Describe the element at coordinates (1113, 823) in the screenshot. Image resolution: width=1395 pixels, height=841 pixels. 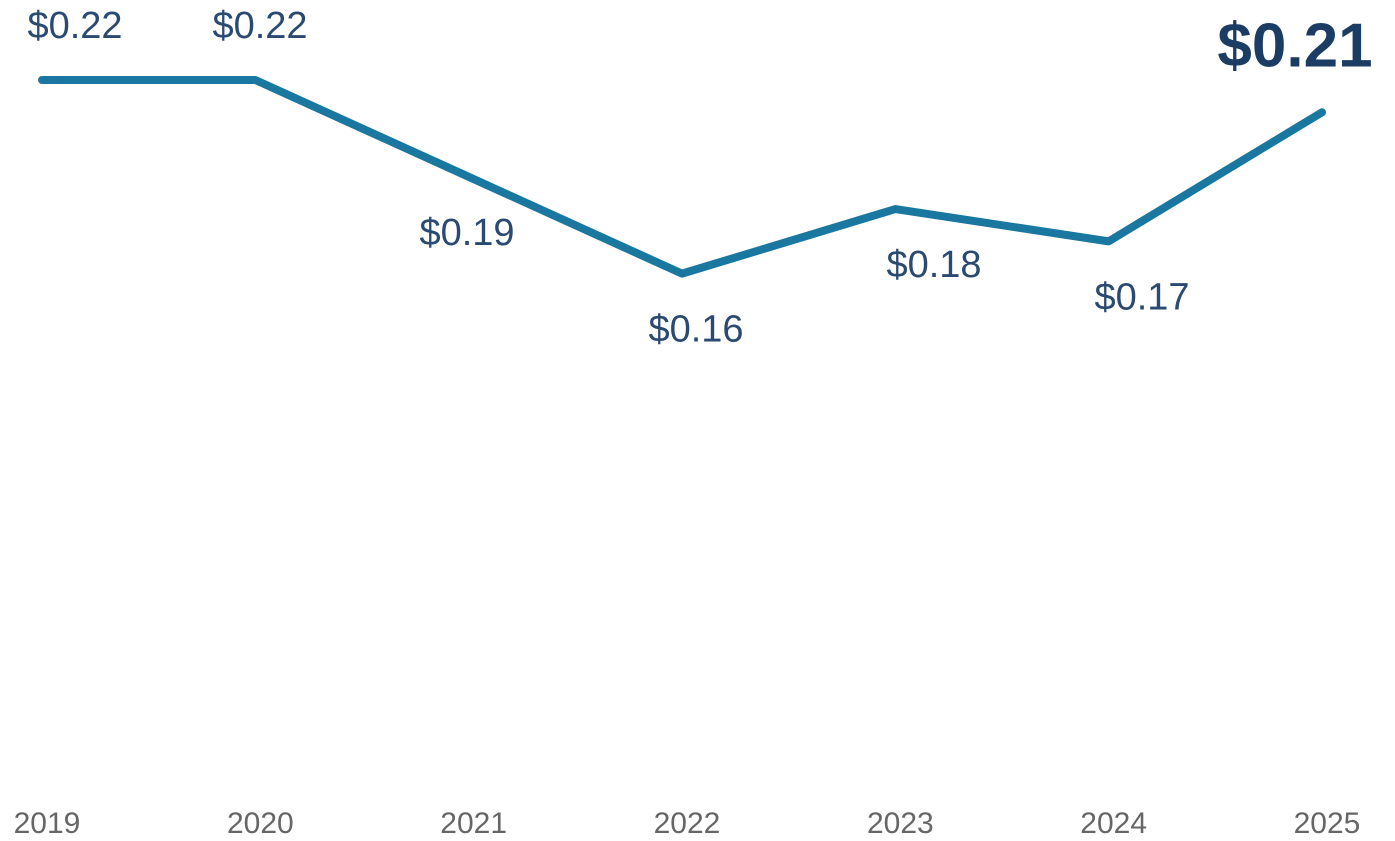
I see `x-tick-label: 2024` at that location.